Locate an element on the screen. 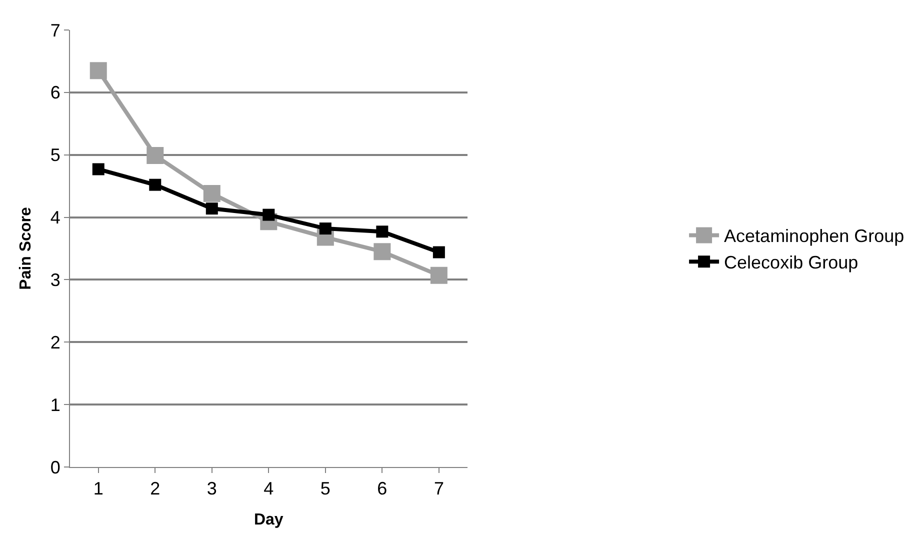  y-tick-label: 5 is located at coordinates (55, 155).